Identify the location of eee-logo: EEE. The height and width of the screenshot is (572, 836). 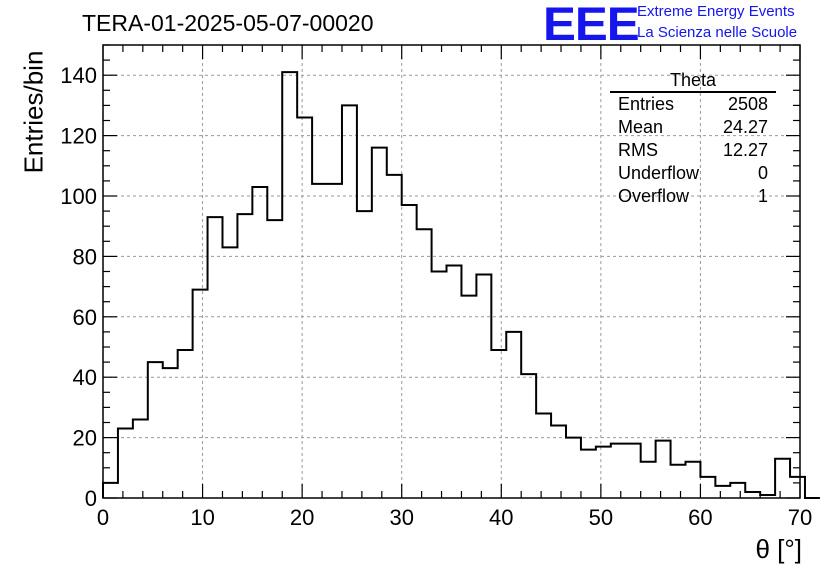
(591, 25).